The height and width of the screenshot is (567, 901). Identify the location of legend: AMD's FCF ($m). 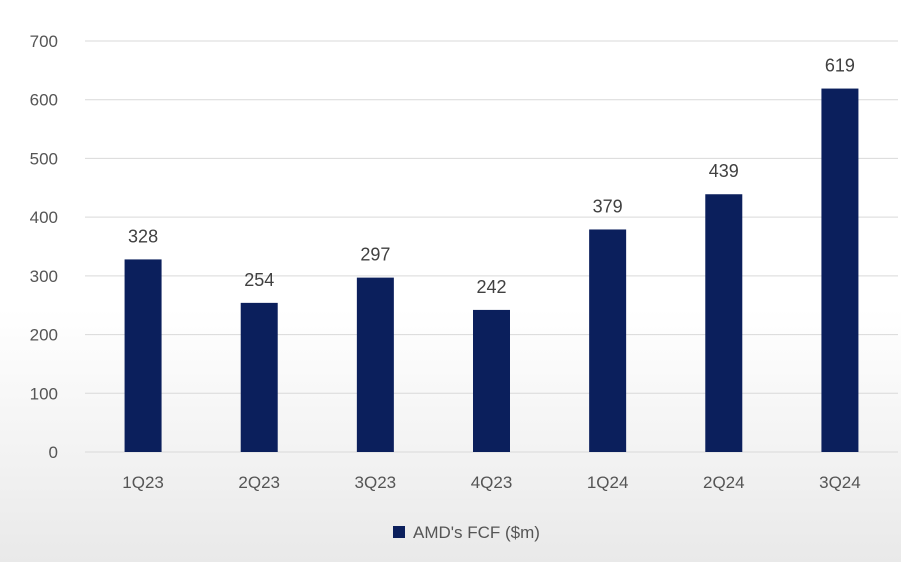
(466, 532).